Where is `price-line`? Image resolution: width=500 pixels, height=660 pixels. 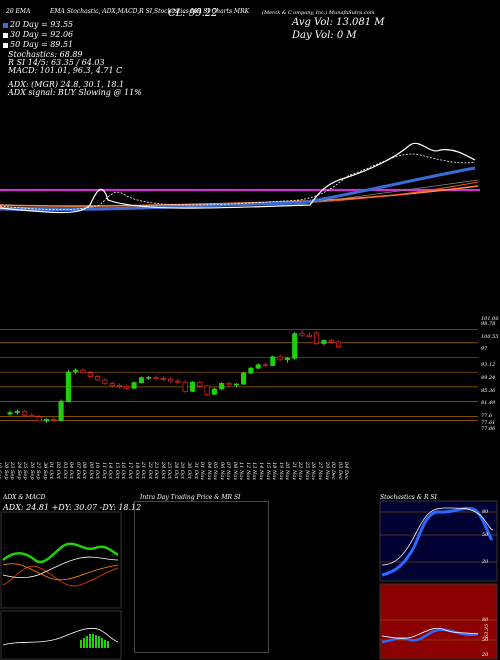 price-line is located at coordinates (238, 178).